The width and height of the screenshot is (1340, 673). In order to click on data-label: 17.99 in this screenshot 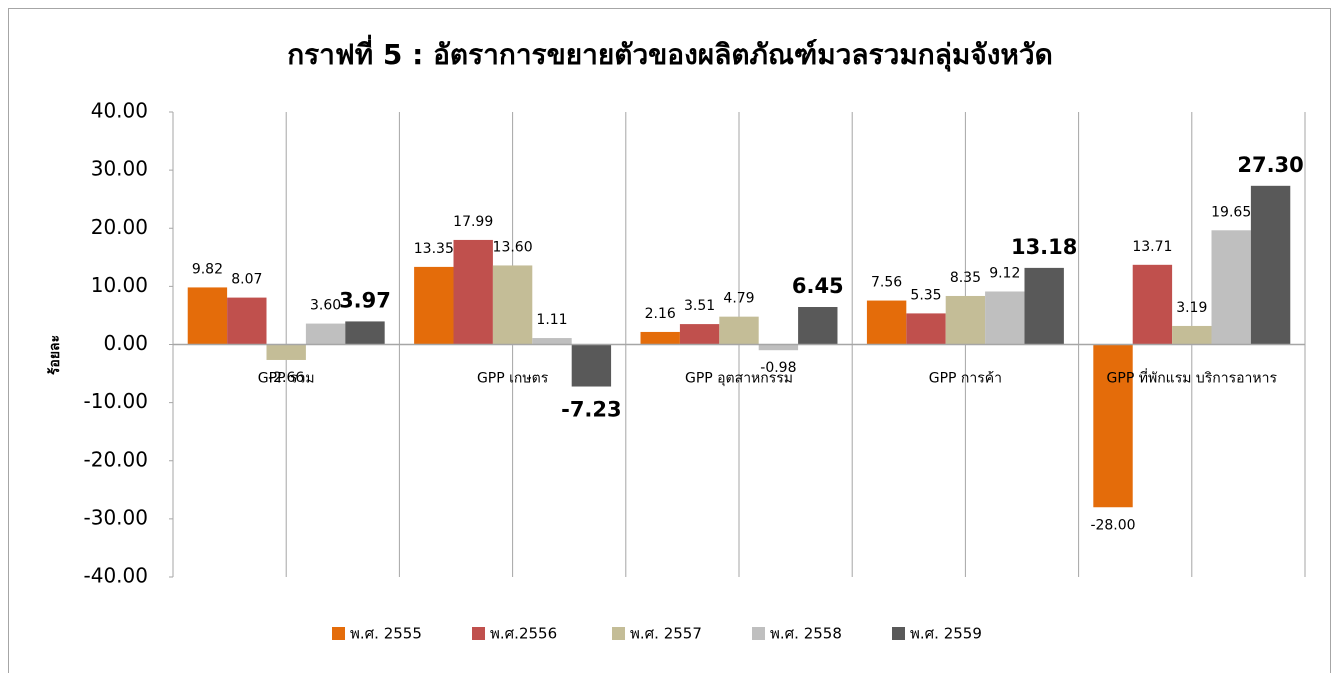, I will do `click(473, 222)`.